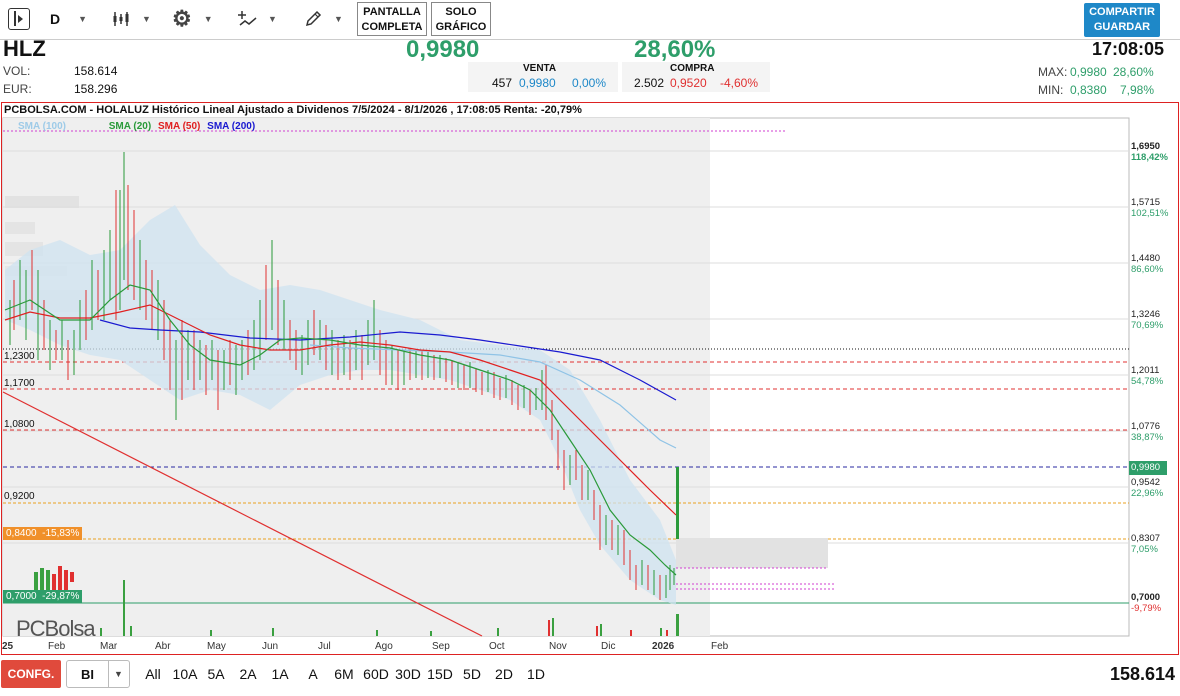  I want to click on axis-price: 1,0776, so click(1146, 426).